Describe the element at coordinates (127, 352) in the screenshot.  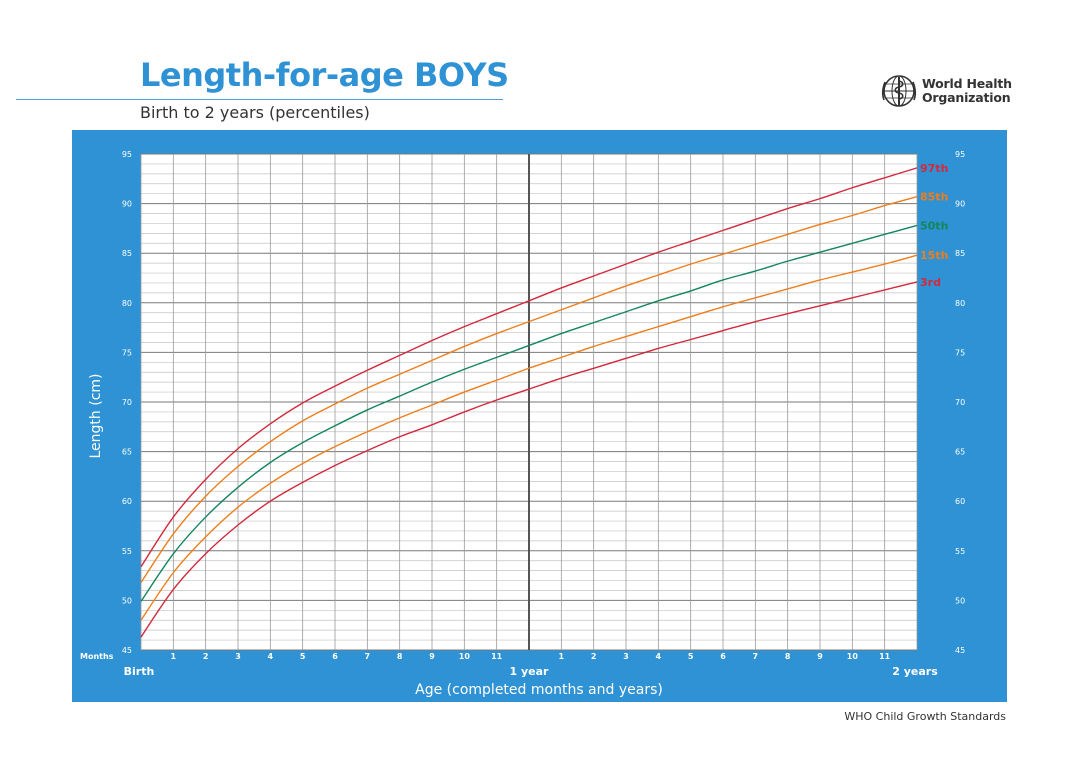
I see `y-tick-label-left: 75` at that location.